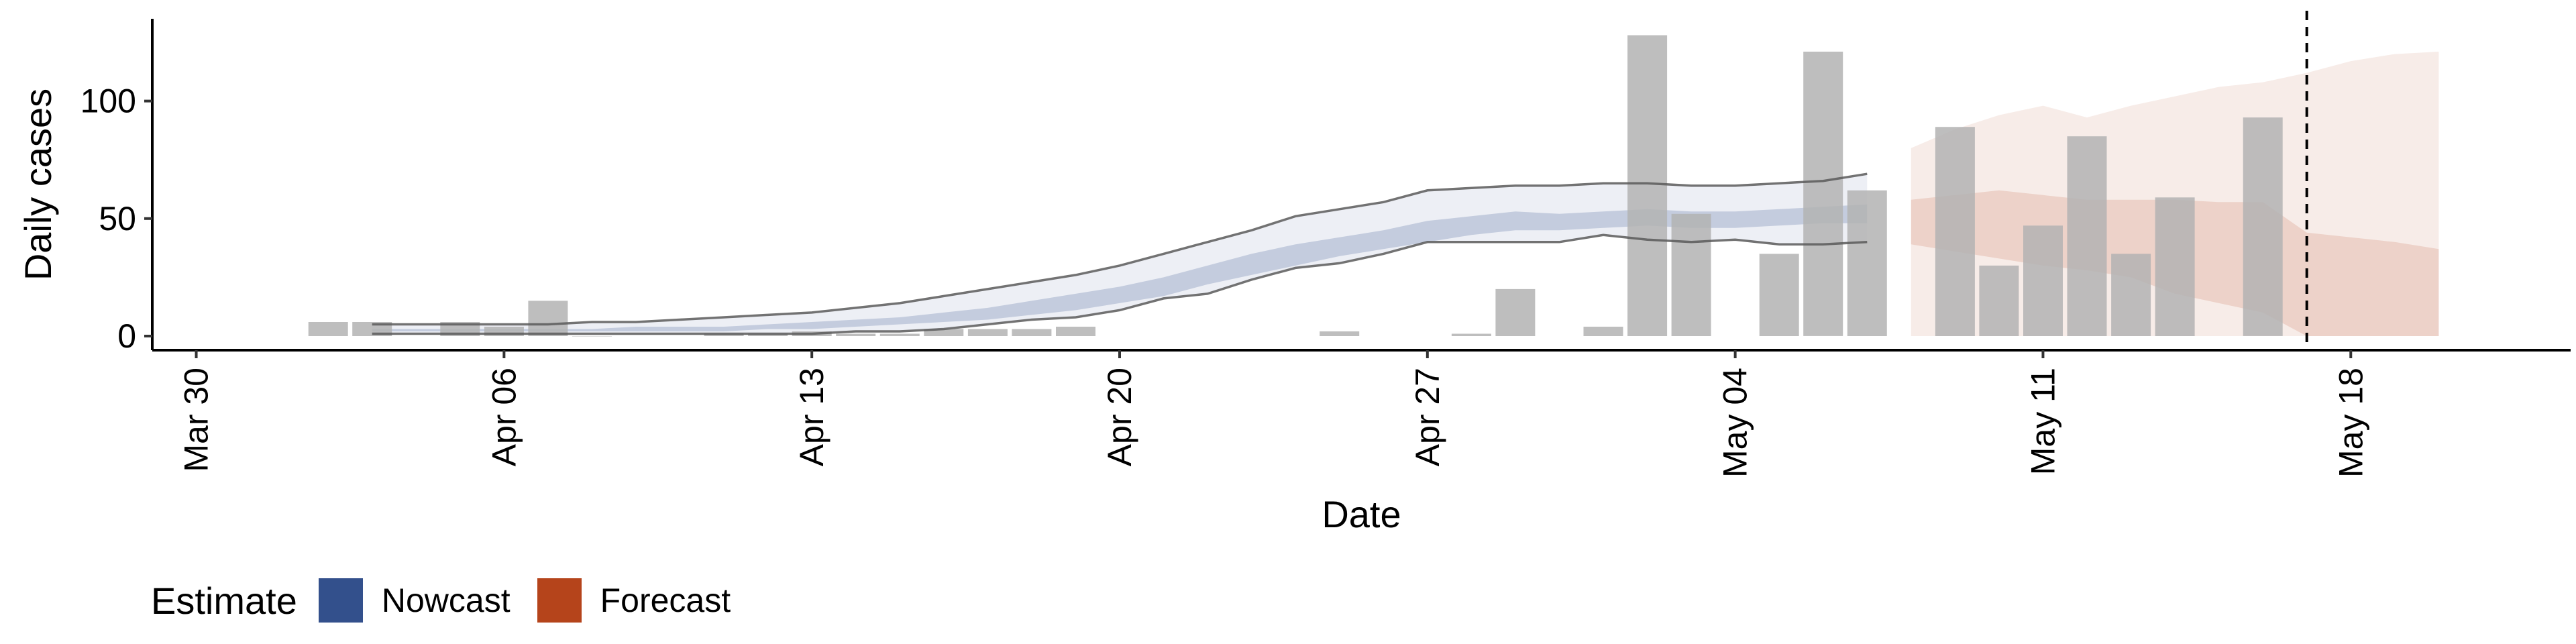 Image resolution: width=2576 pixels, height=644 pixels. I want to click on nowcast-lower-line, so click(1120, 284).